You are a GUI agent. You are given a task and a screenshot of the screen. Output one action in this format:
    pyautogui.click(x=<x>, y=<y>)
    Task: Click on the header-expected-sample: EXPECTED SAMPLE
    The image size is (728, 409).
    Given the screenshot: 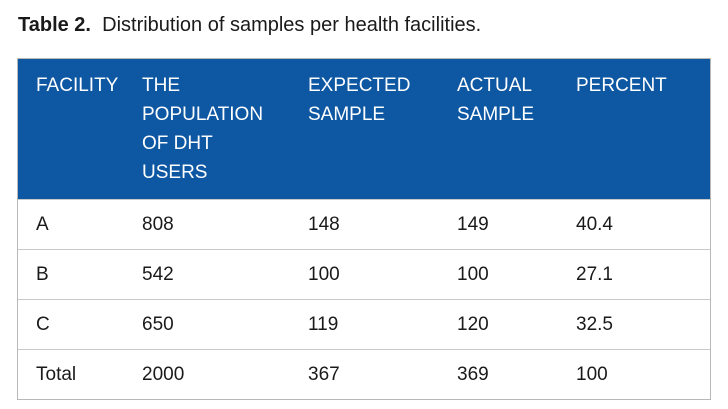 What is the action you would take?
    pyautogui.click(x=382, y=129)
    